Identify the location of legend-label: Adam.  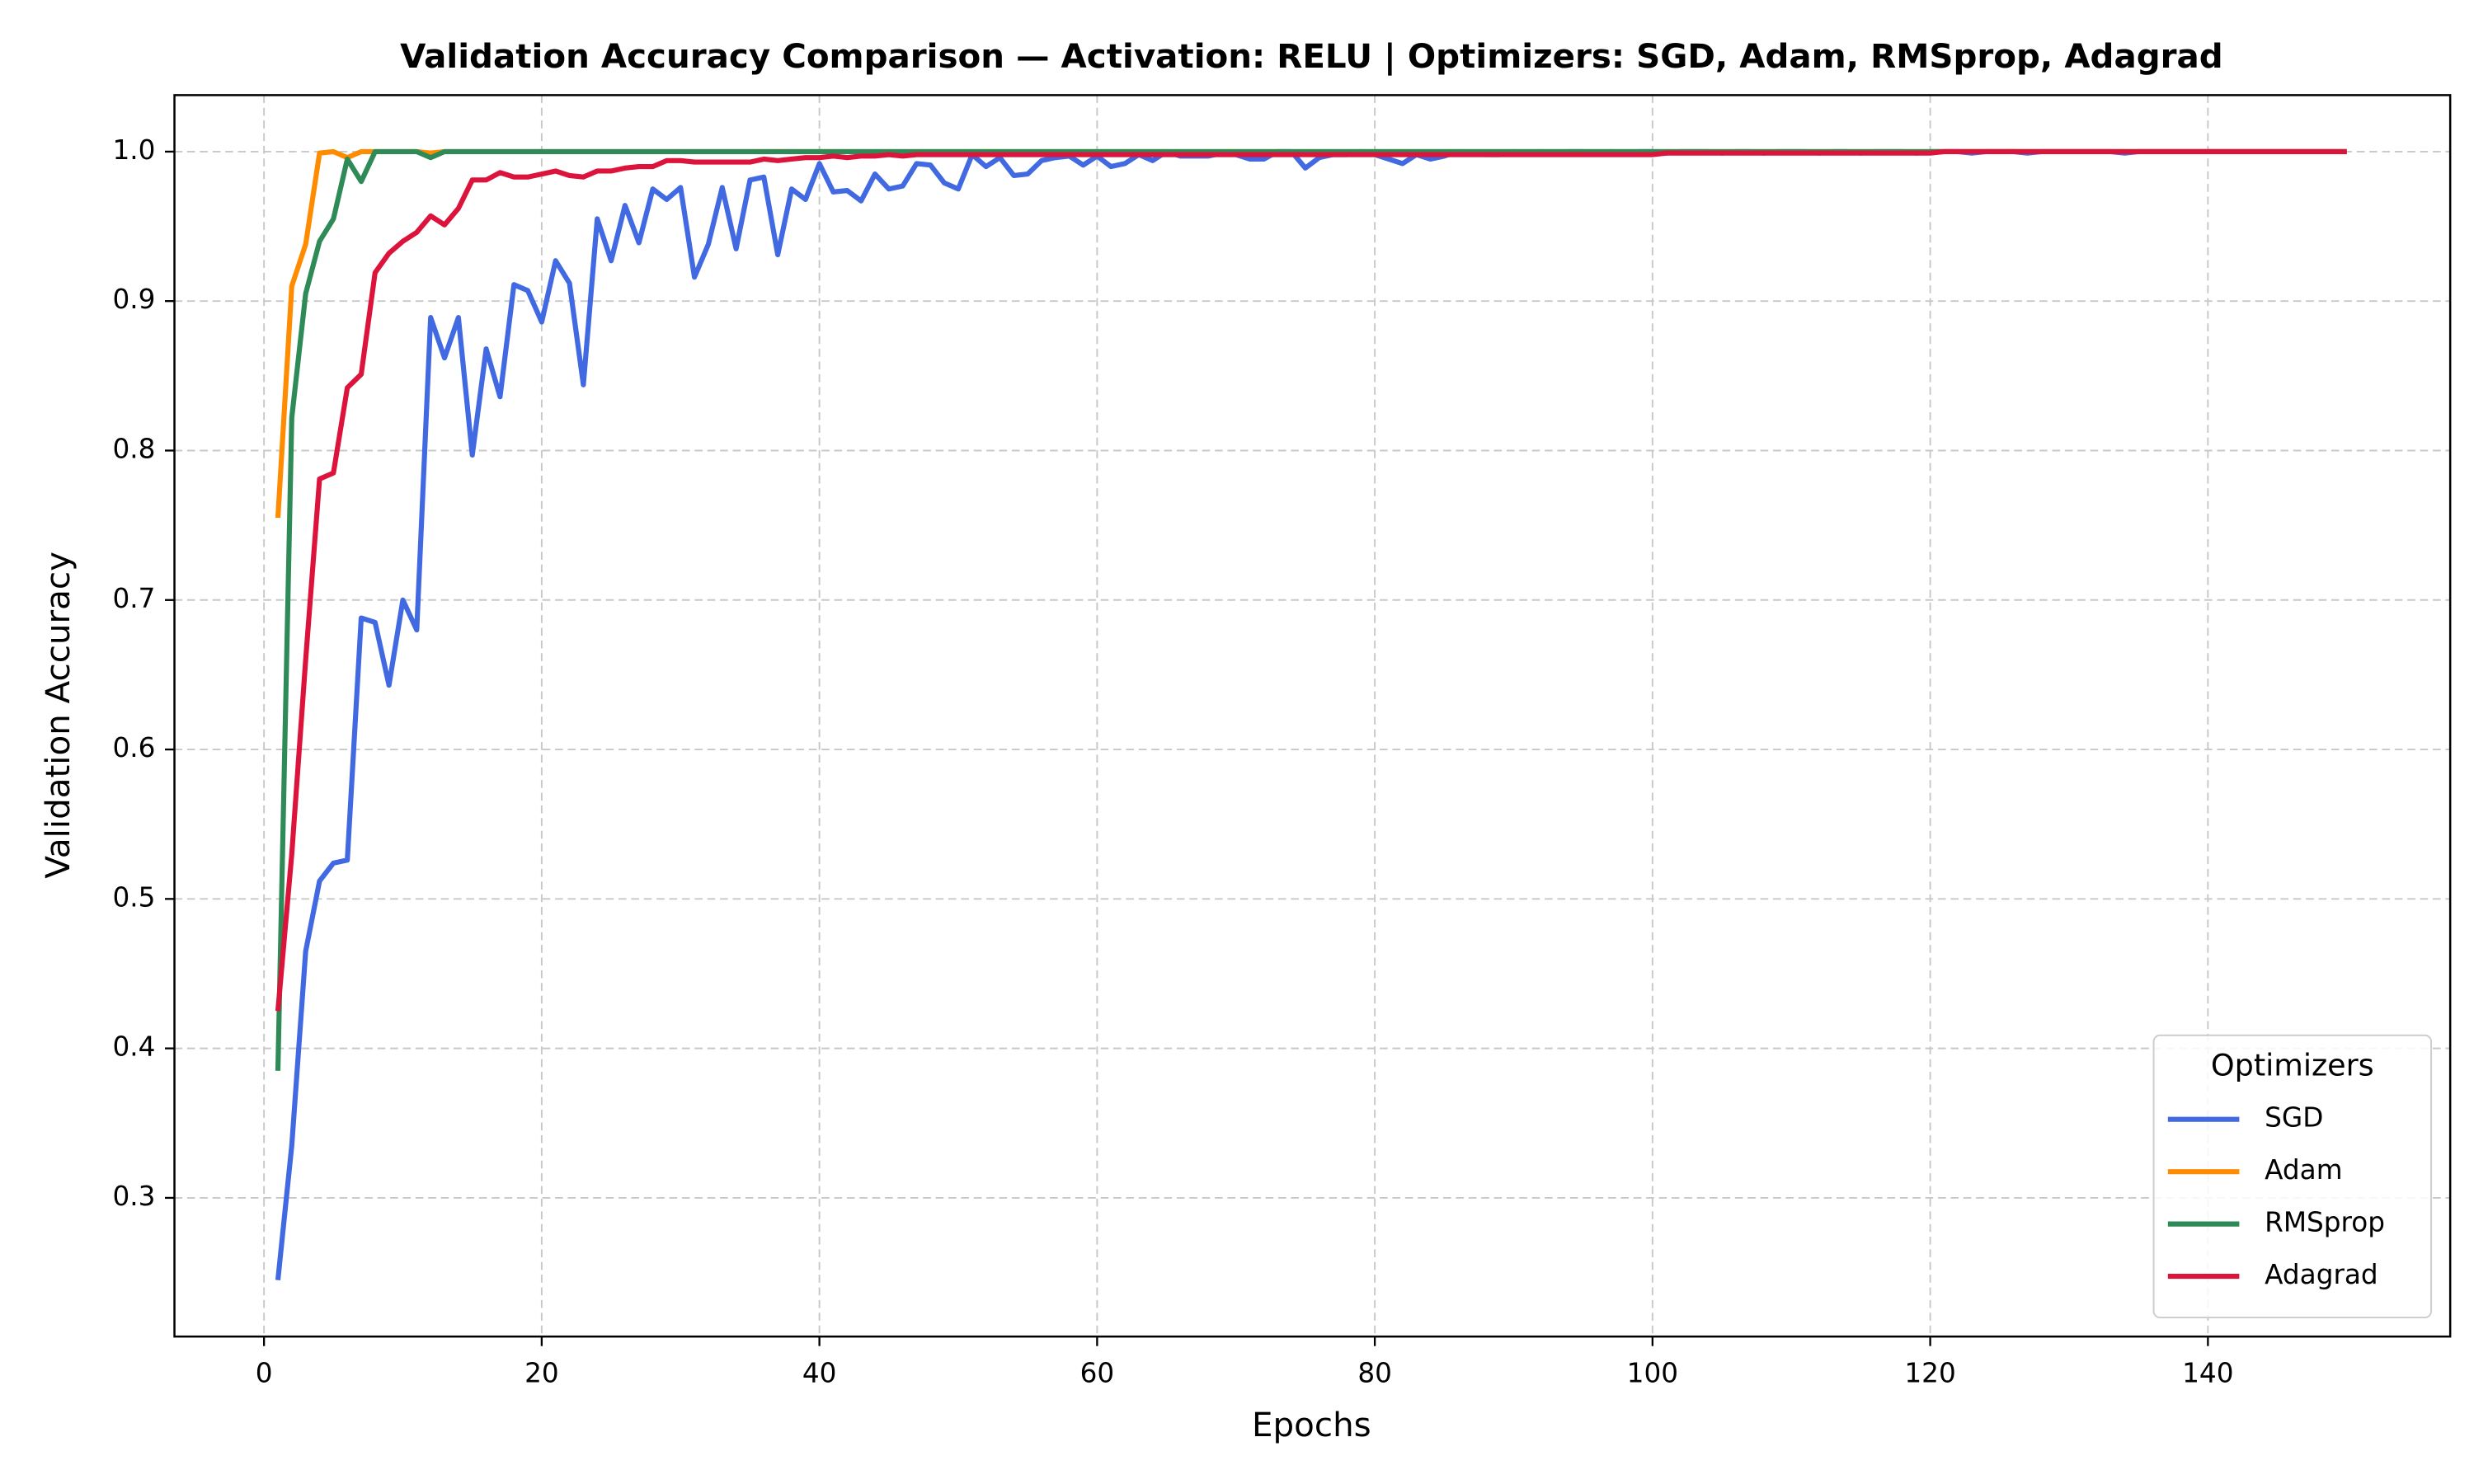
(2303, 1170).